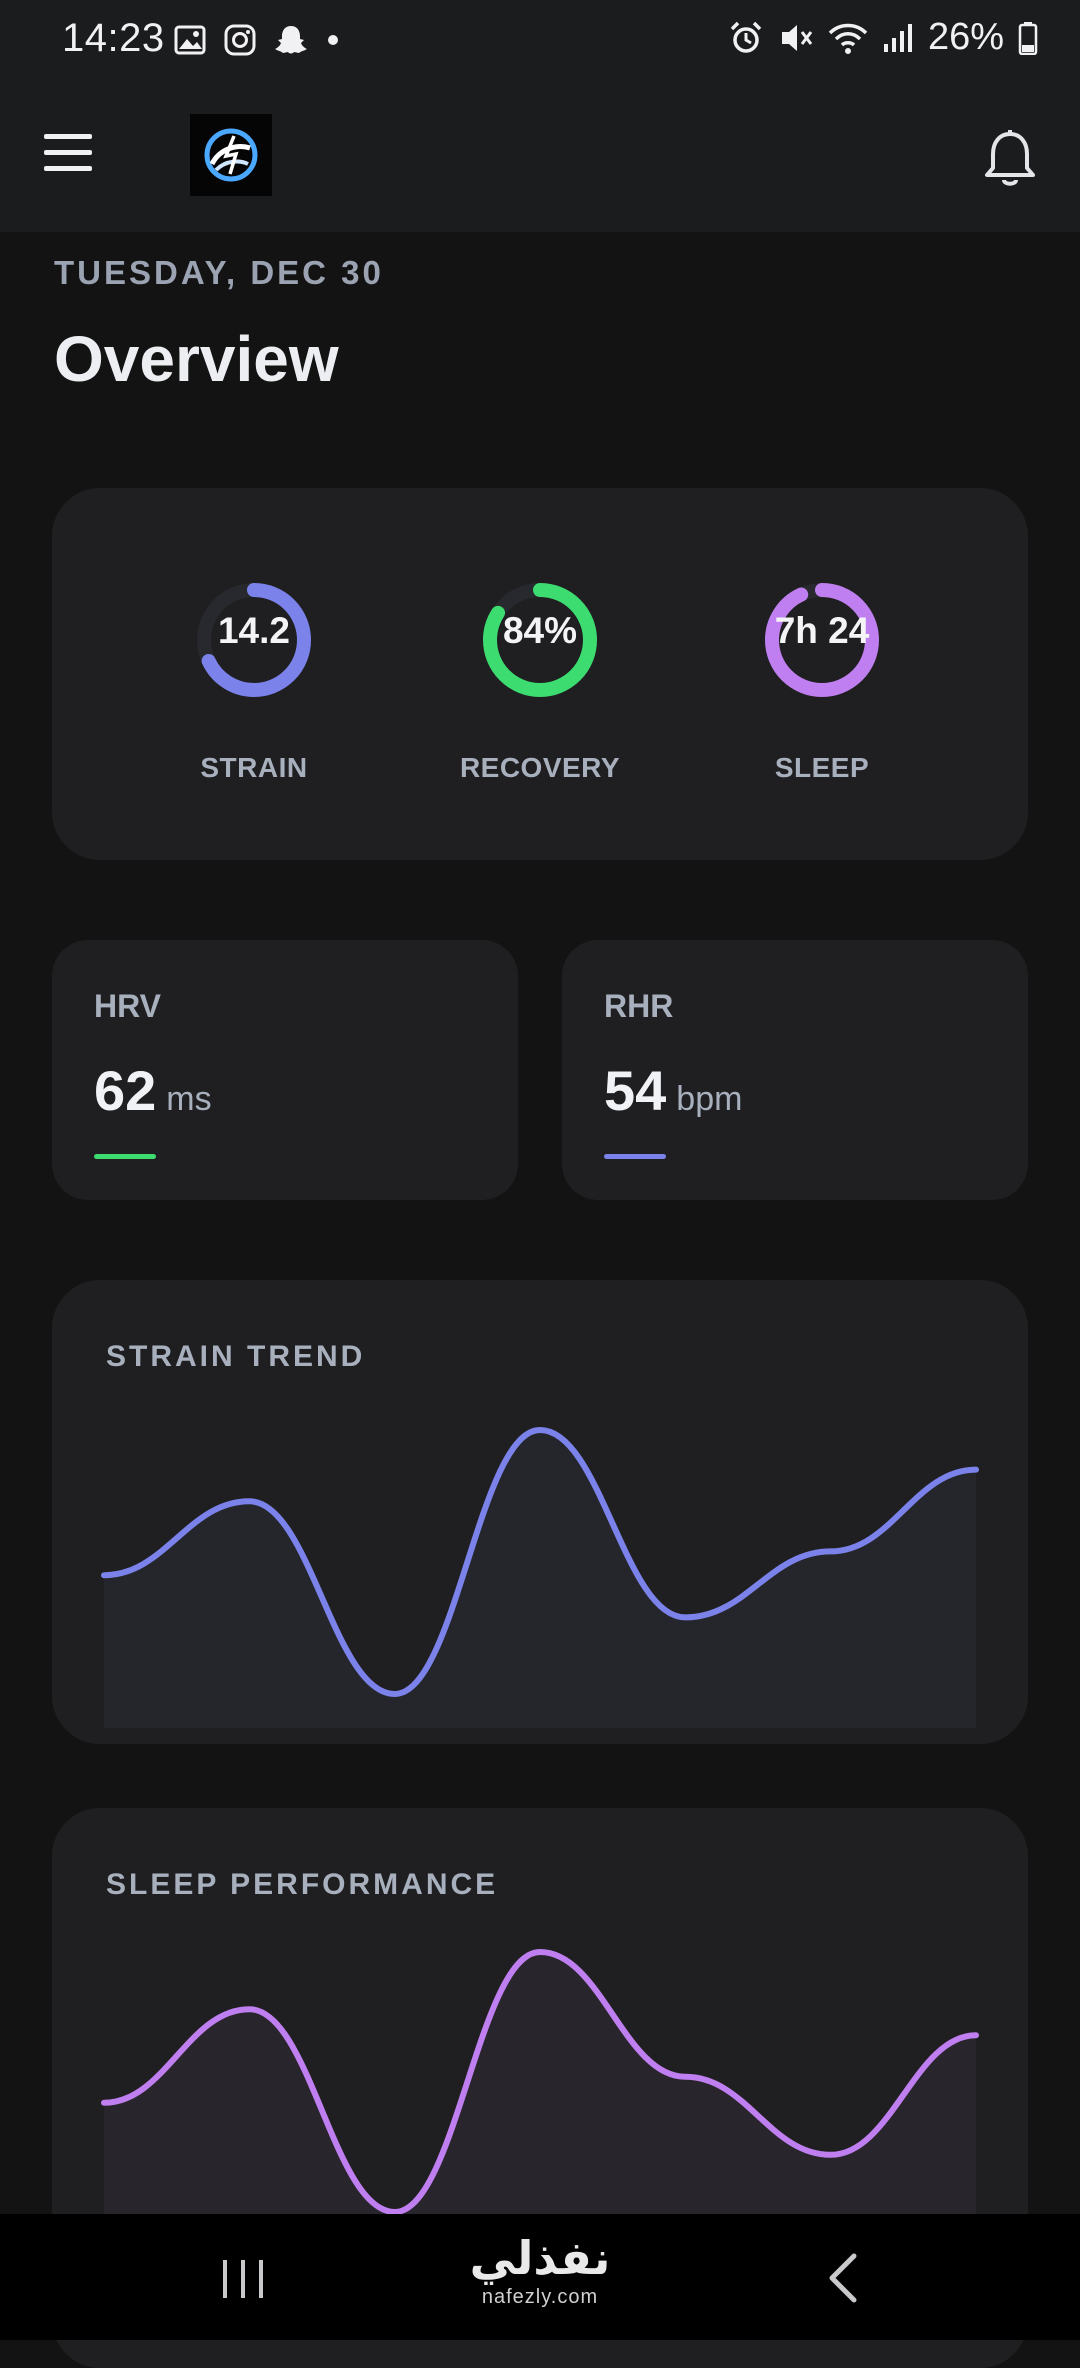 Image resolution: width=1080 pixels, height=2368 pixels. What do you see at coordinates (190, 40) in the screenshot?
I see `gallery-icon` at bounding box center [190, 40].